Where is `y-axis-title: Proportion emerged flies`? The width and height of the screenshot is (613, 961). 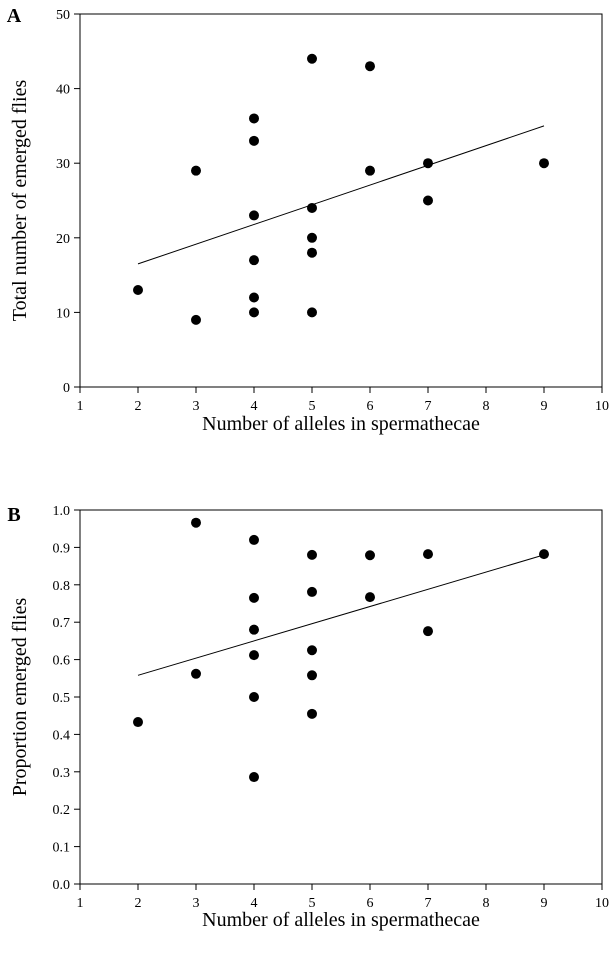
y-axis-title: Proportion emerged flies is located at coordinates (20, 697).